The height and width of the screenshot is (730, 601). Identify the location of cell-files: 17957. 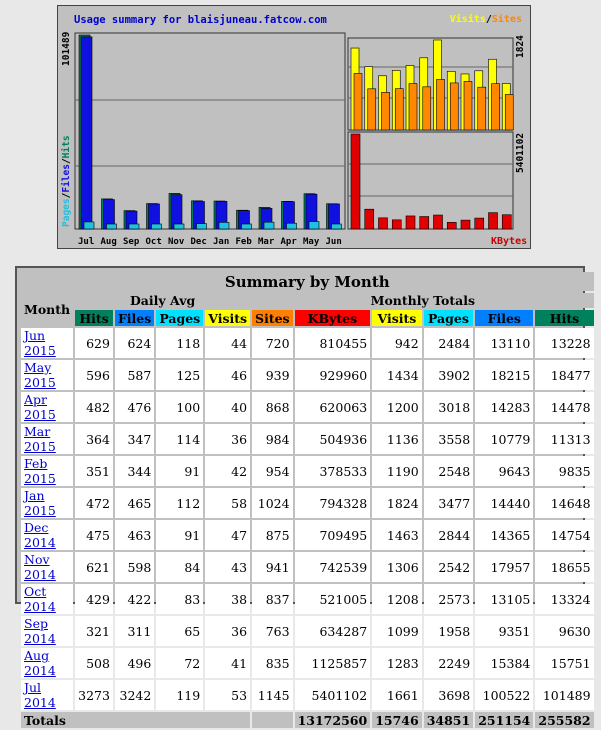
(504, 567).